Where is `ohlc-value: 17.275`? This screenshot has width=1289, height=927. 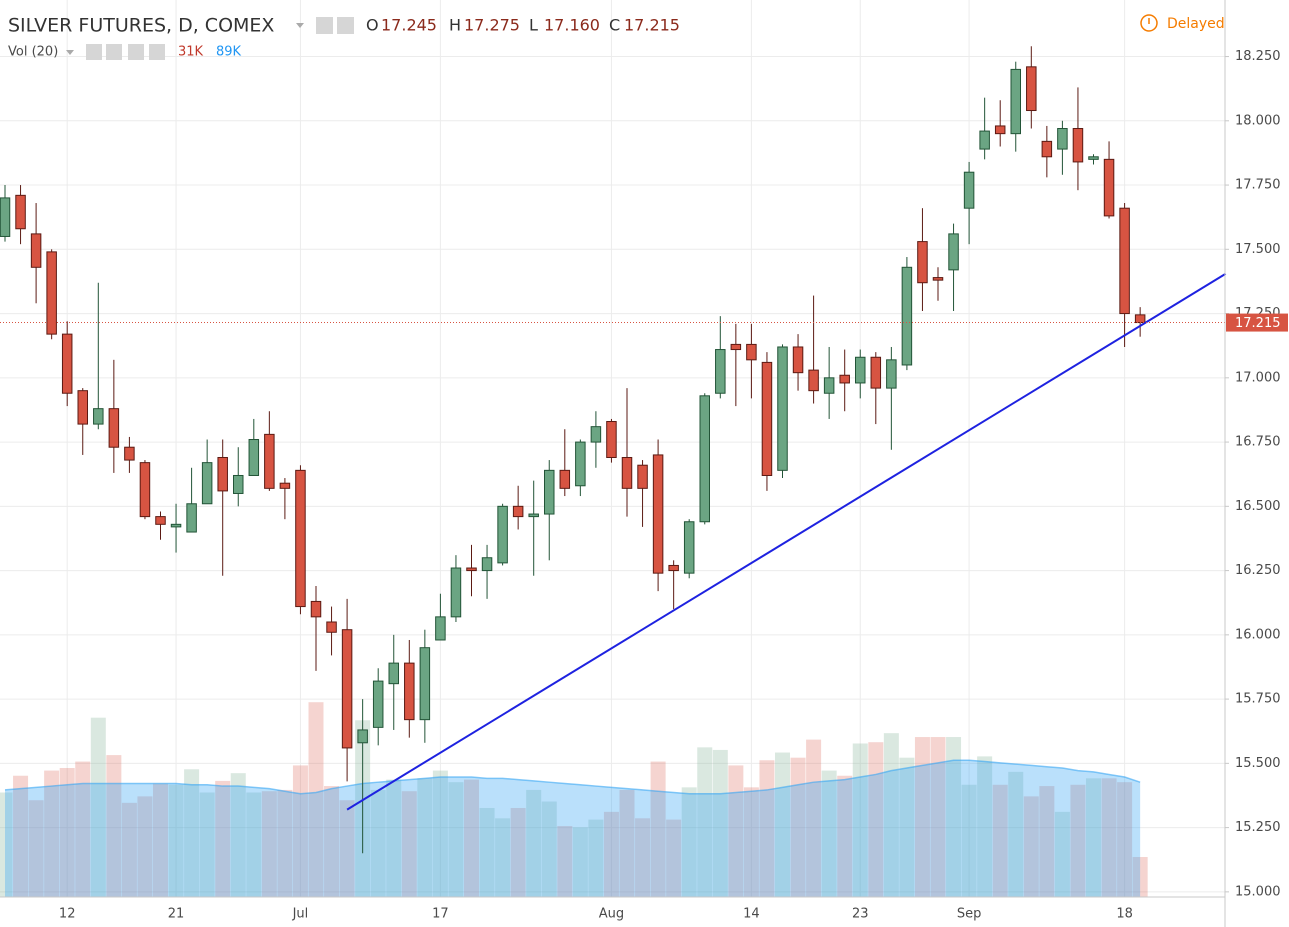 ohlc-value: 17.275 is located at coordinates (492, 25).